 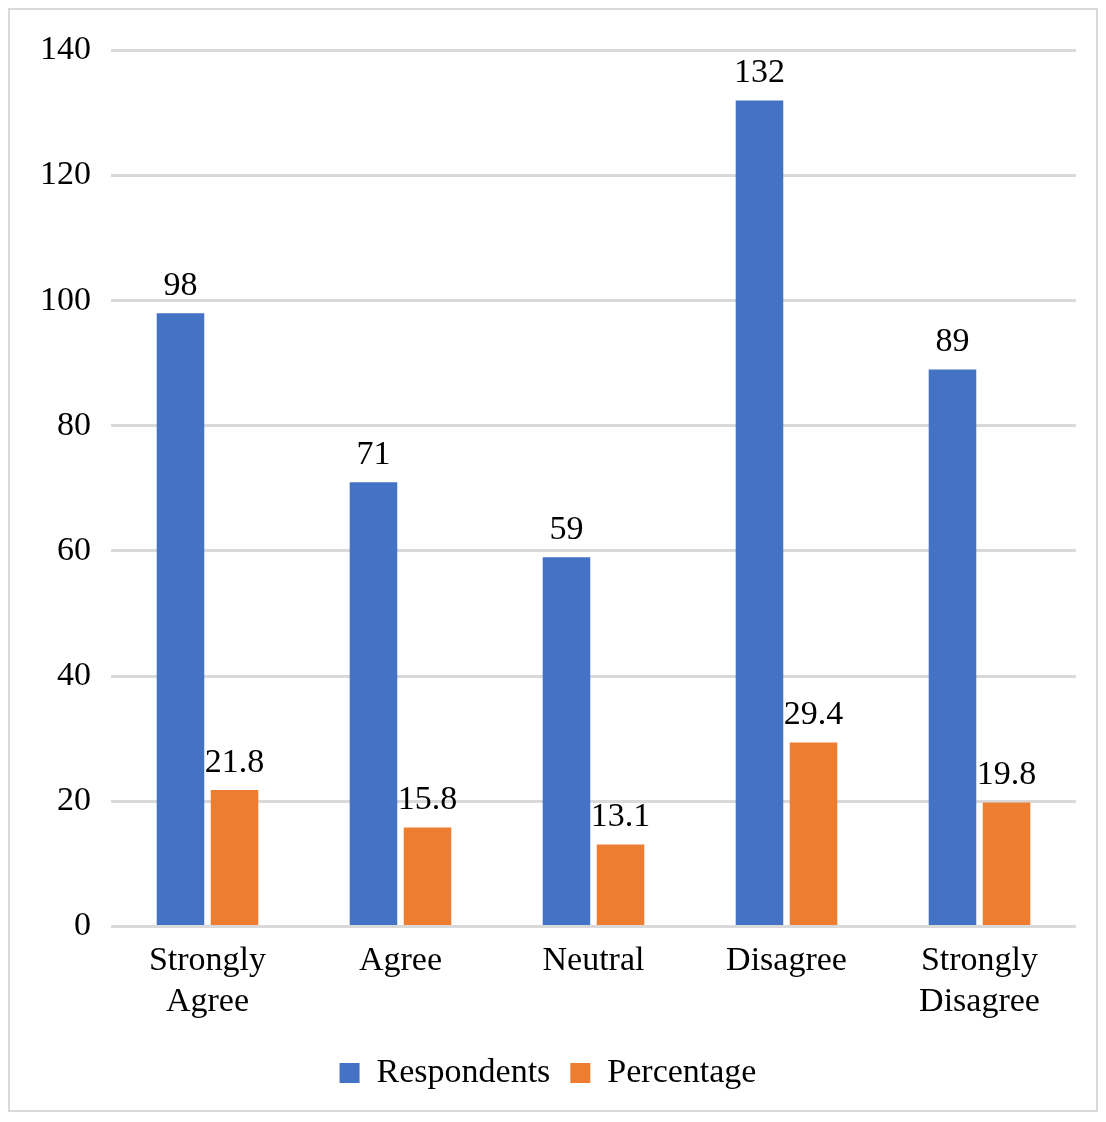 I want to click on y-tick-label: 0, so click(x=82, y=924).